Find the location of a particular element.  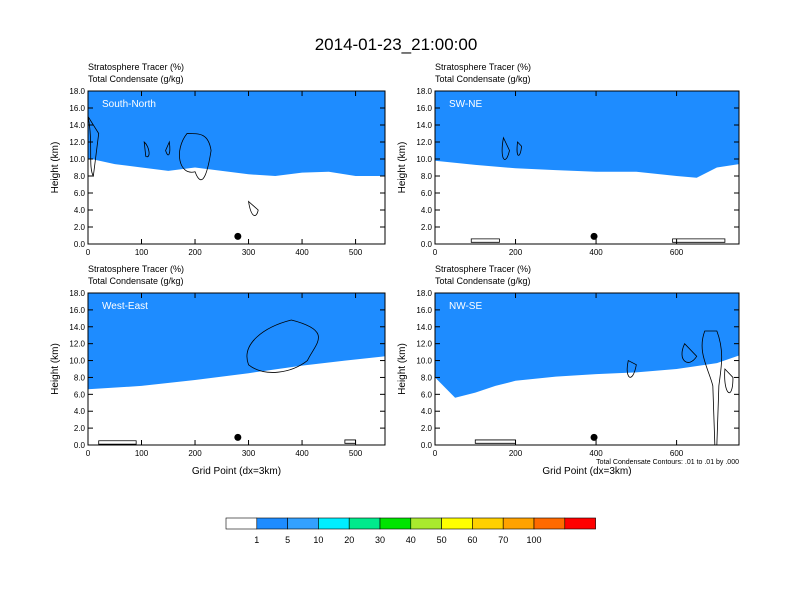

figure-title: 2014-01-23_21:00:00 is located at coordinates (396, 44).